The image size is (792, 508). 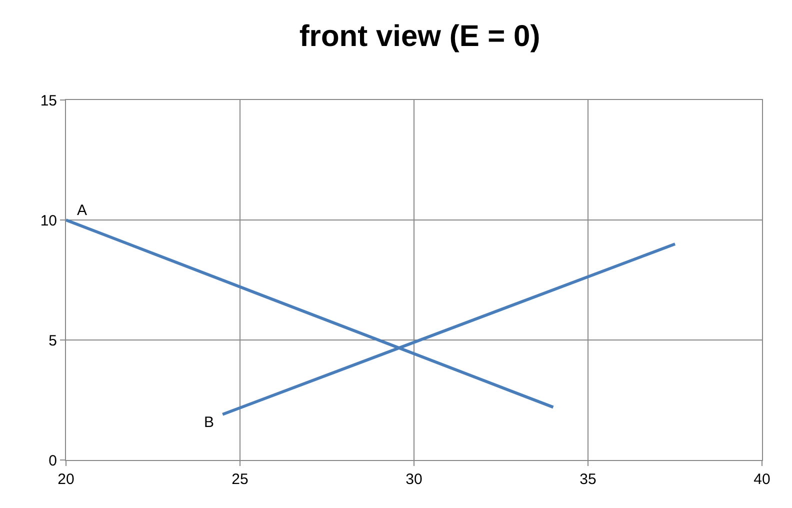 What do you see at coordinates (419, 37) in the screenshot?
I see `chart-title: front view (E = 0)` at bounding box center [419, 37].